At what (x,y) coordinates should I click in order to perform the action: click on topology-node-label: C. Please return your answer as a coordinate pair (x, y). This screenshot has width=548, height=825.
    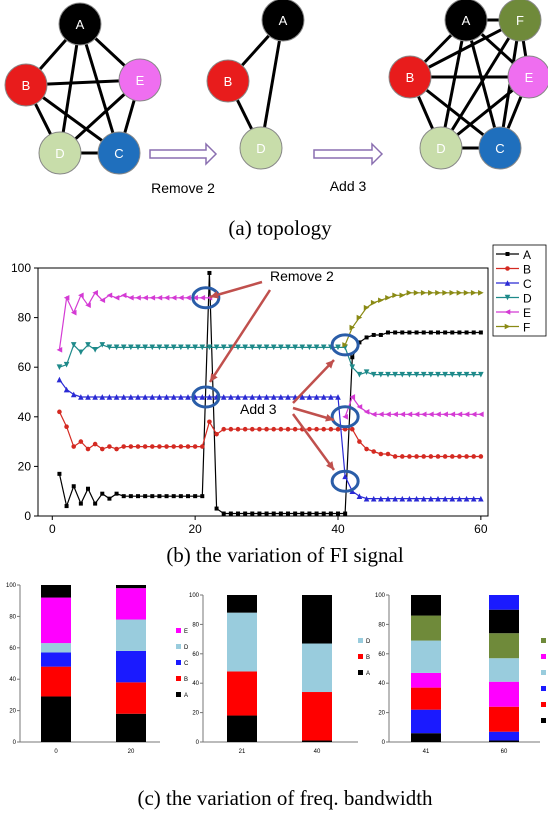
    Looking at the image, I should click on (118, 153).